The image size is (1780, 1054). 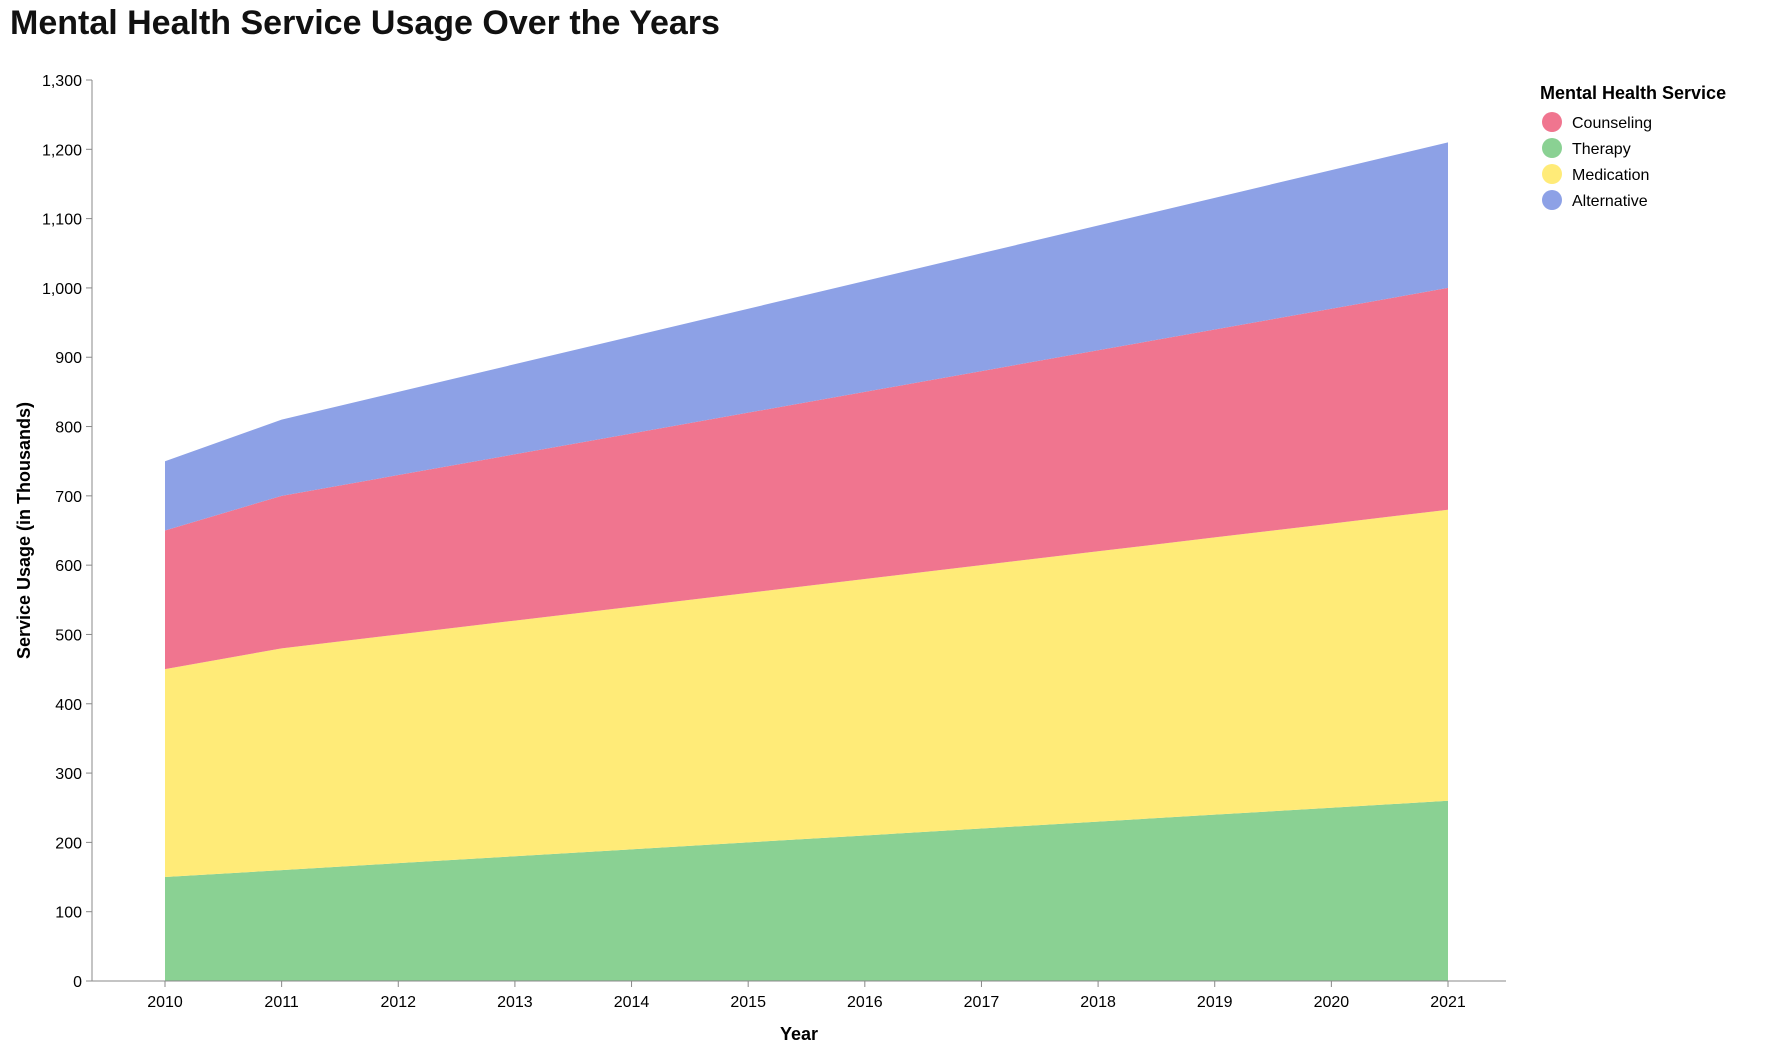 What do you see at coordinates (24, 530) in the screenshot?
I see `y-axis-title: Service Usage (in Thousands)` at bounding box center [24, 530].